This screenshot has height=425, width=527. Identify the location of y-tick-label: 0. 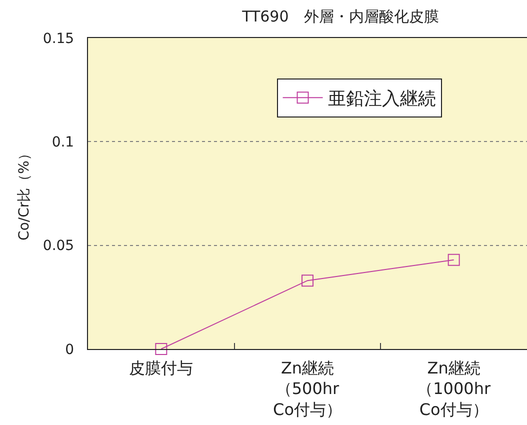
(69, 350).